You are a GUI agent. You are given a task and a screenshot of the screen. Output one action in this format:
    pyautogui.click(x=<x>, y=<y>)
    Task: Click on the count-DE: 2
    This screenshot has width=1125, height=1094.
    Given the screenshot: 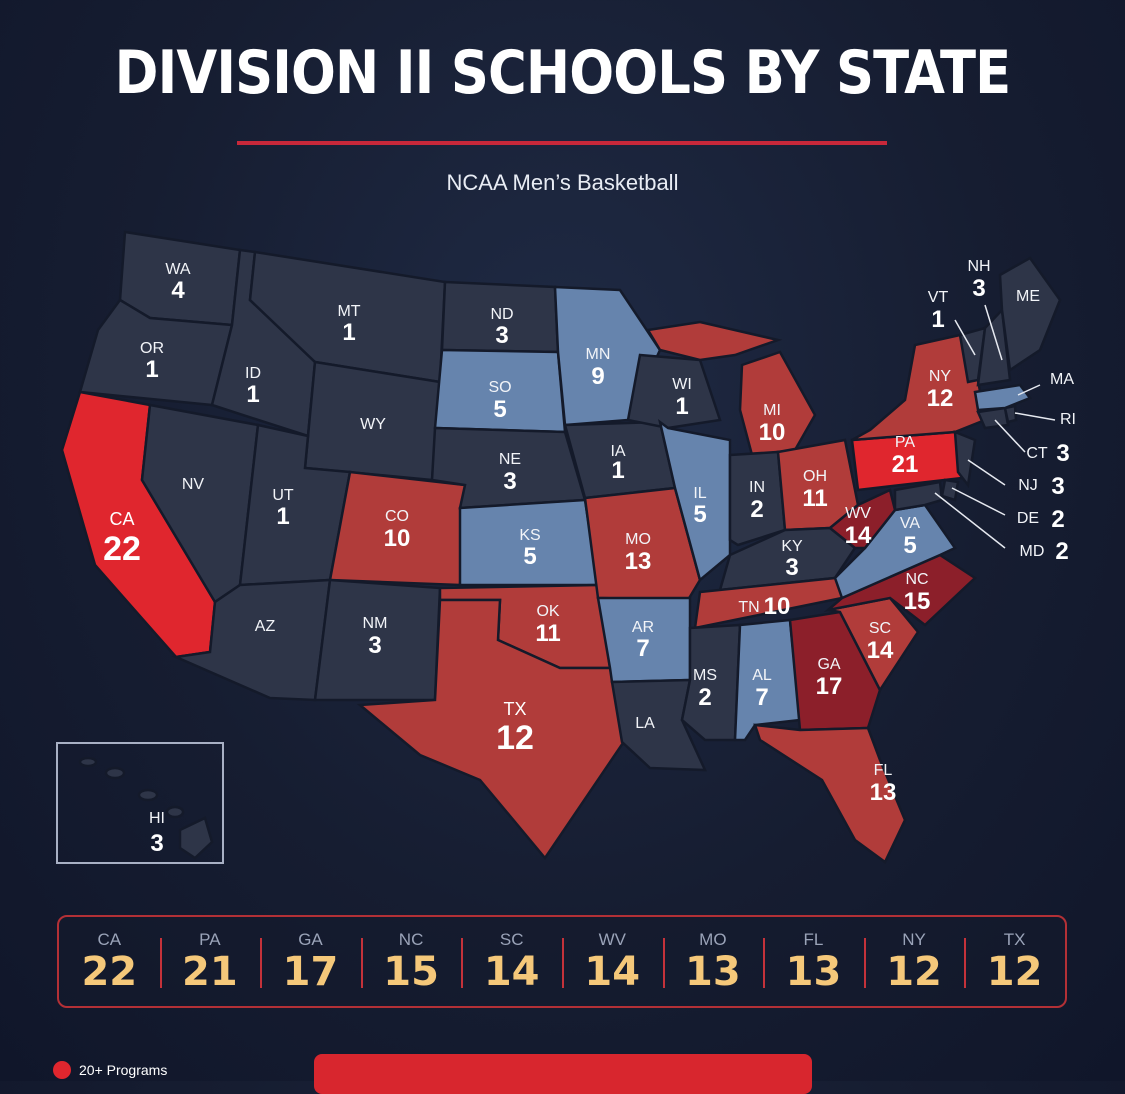 What is the action you would take?
    pyautogui.click(x=1057, y=519)
    